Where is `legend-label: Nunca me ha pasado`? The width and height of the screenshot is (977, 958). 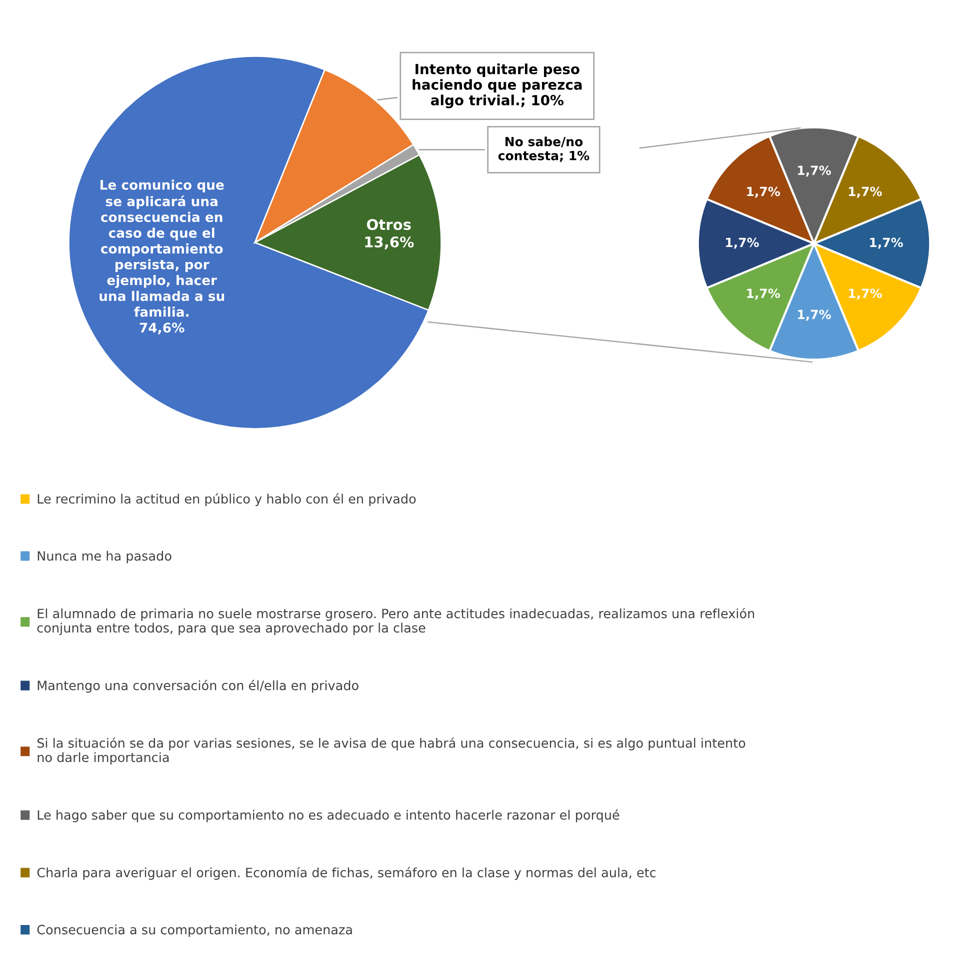 legend-label: Nunca me ha pasado is located at coordinates (105, 557).